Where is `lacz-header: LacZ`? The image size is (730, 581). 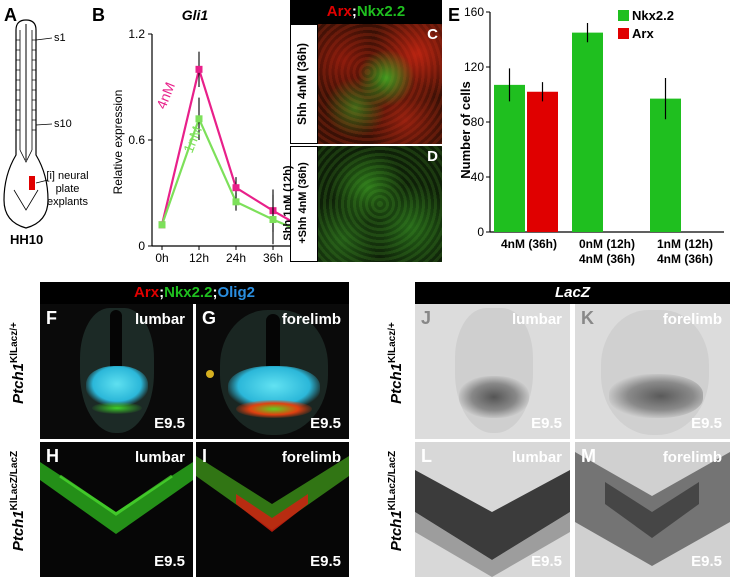
lacz-header: LacZ is located at coordinates (572, 293).